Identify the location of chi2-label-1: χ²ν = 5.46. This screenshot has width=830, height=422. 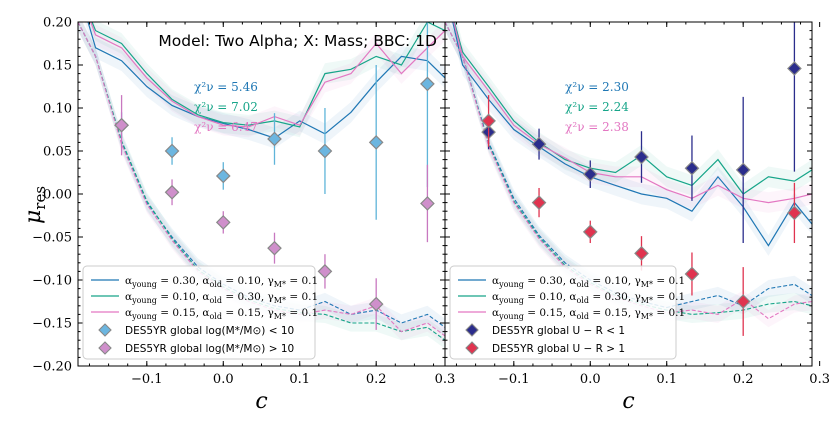
(226, 87).